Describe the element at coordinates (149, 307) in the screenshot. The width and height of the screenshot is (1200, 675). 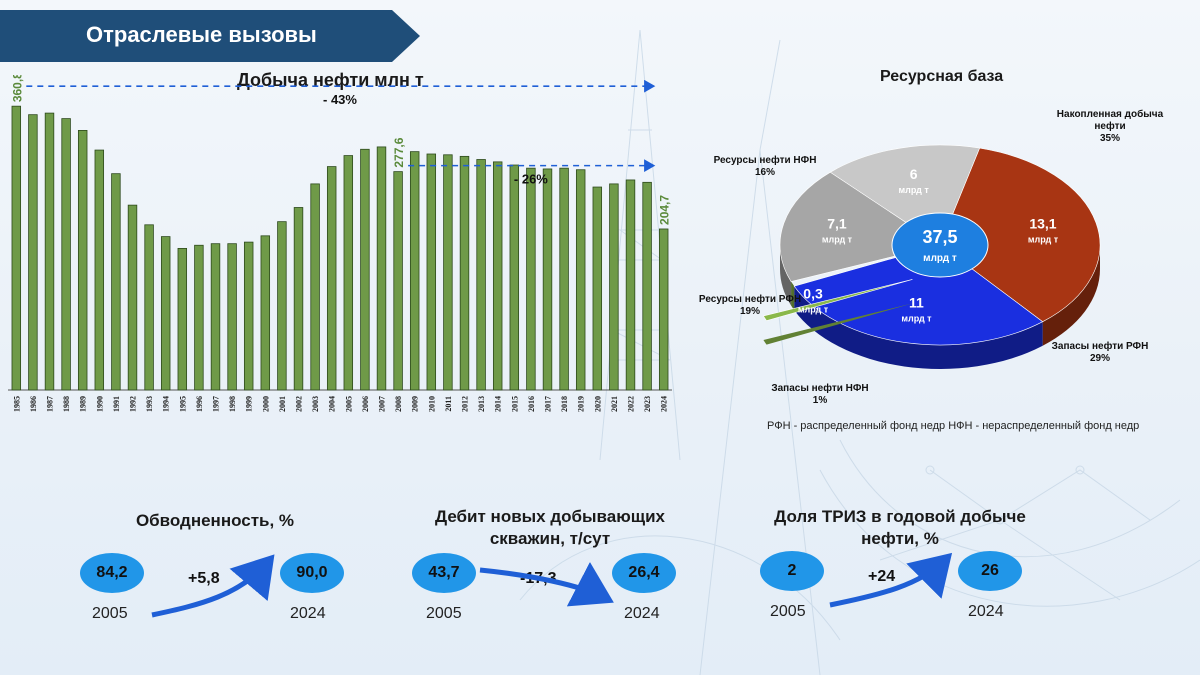
I see `bar-1993` at that location.